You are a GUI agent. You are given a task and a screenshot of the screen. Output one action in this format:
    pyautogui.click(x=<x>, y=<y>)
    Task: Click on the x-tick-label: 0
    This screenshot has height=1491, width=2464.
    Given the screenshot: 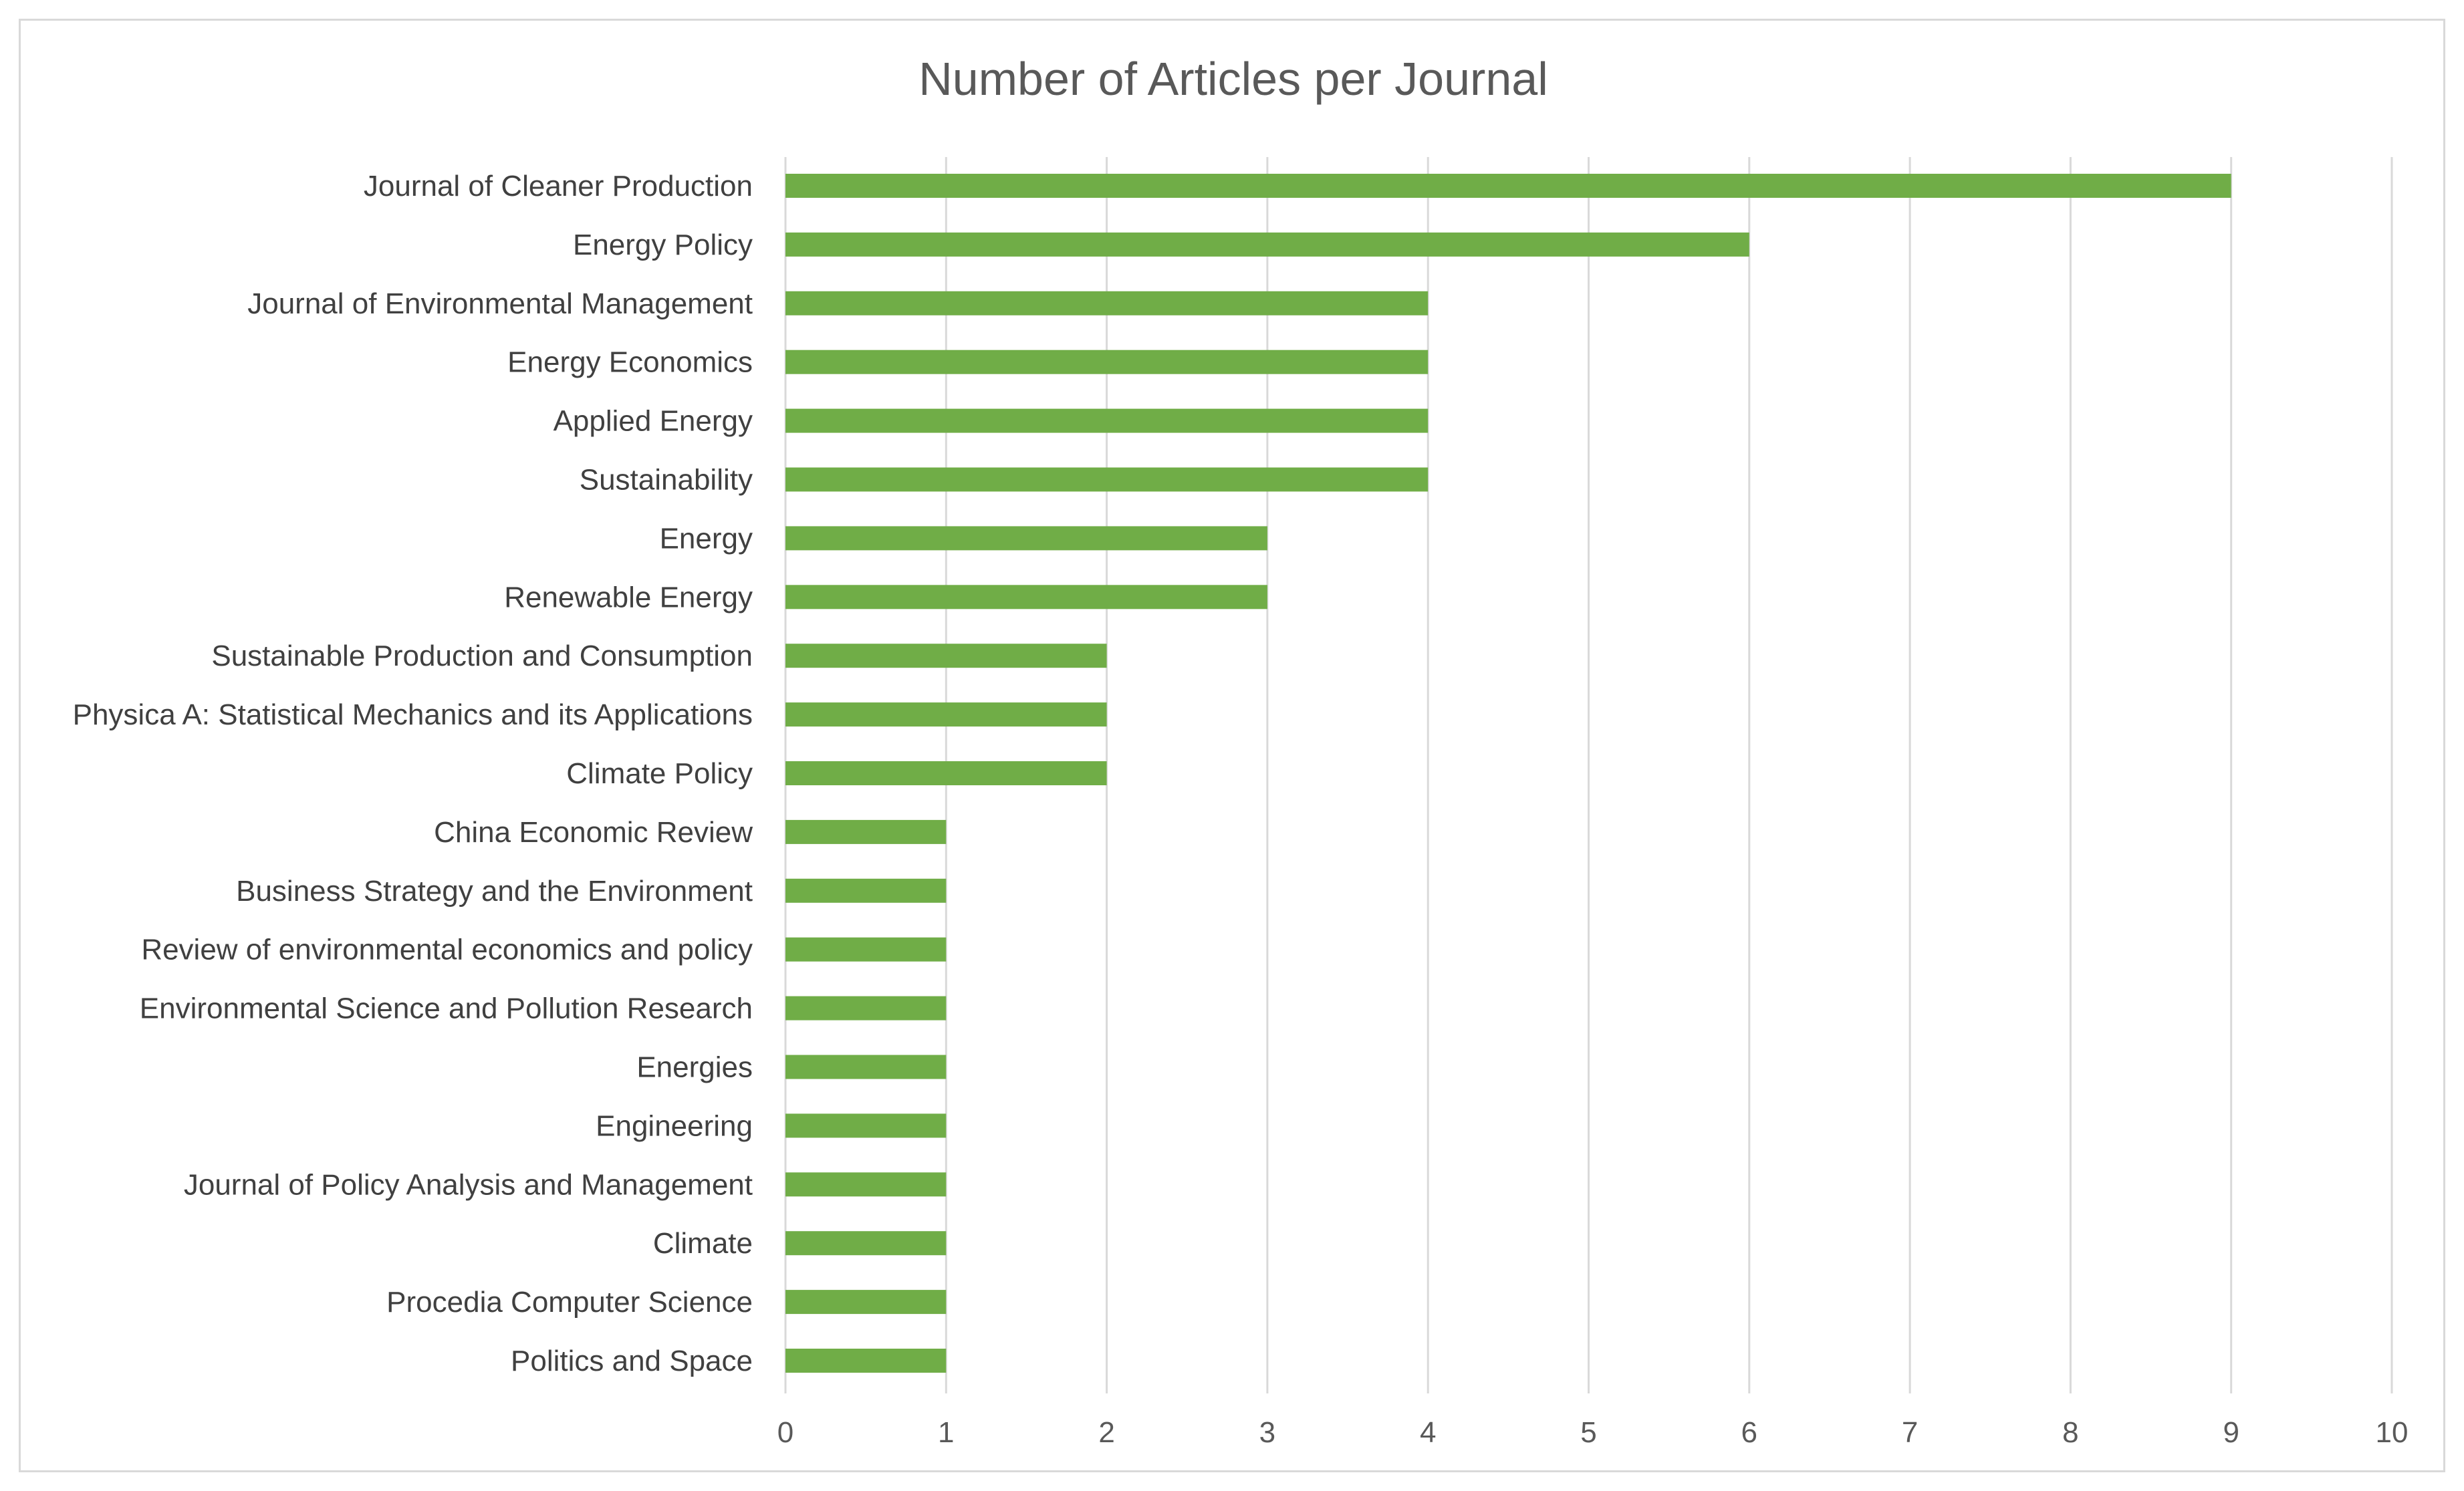 What is the action you would take?
    pyautogui.click(x=785, y=1433)
    